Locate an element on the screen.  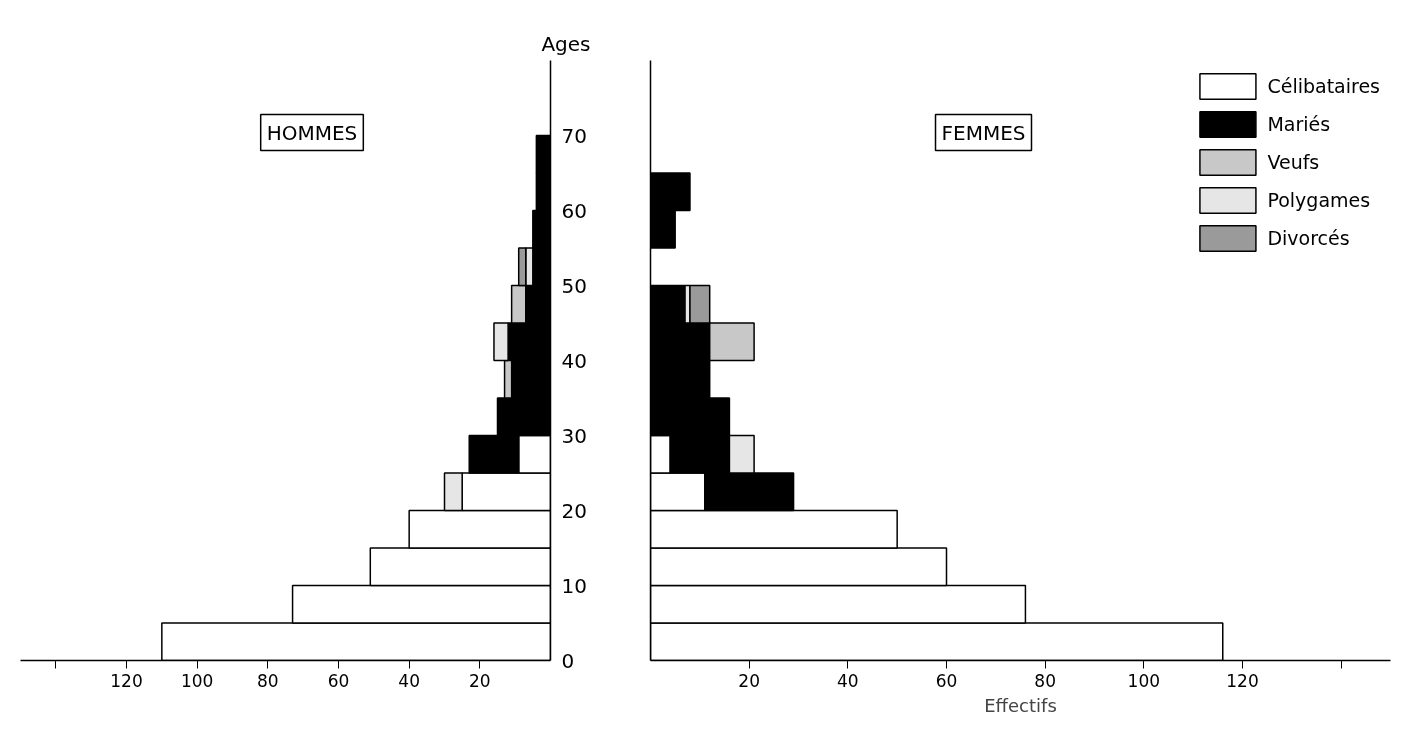
y-tick-label: 10 is located at coordinates (574, 585).